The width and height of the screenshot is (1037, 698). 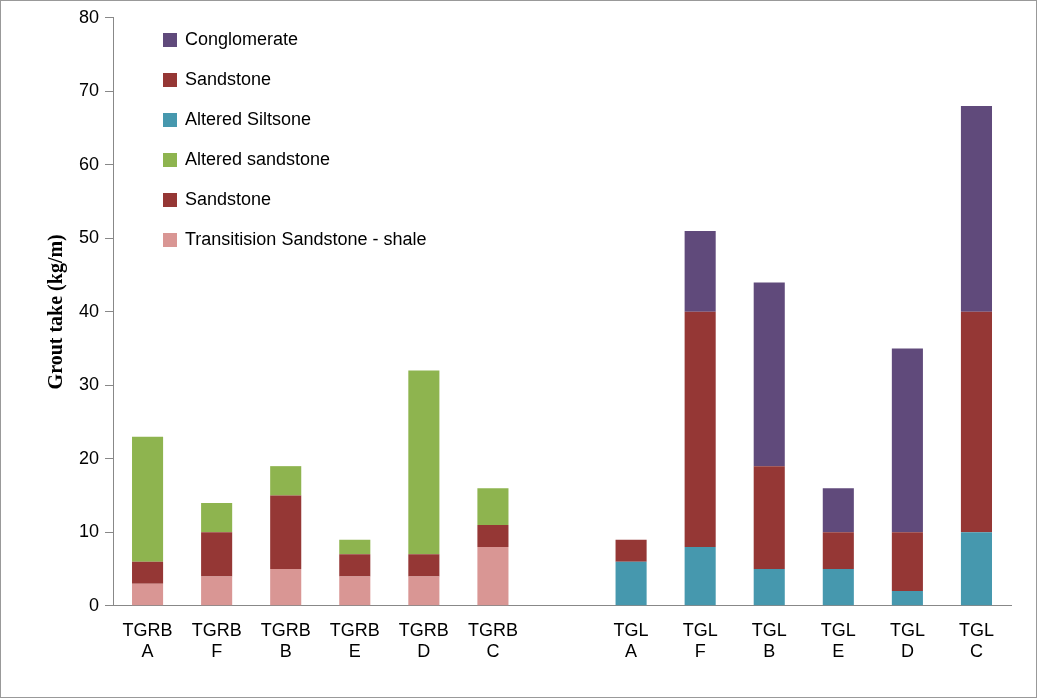 What do you see at coordinates (700, 640) in the screenshot?
I see `x-tick-label: TGL F` at bounding box center [700, 640].